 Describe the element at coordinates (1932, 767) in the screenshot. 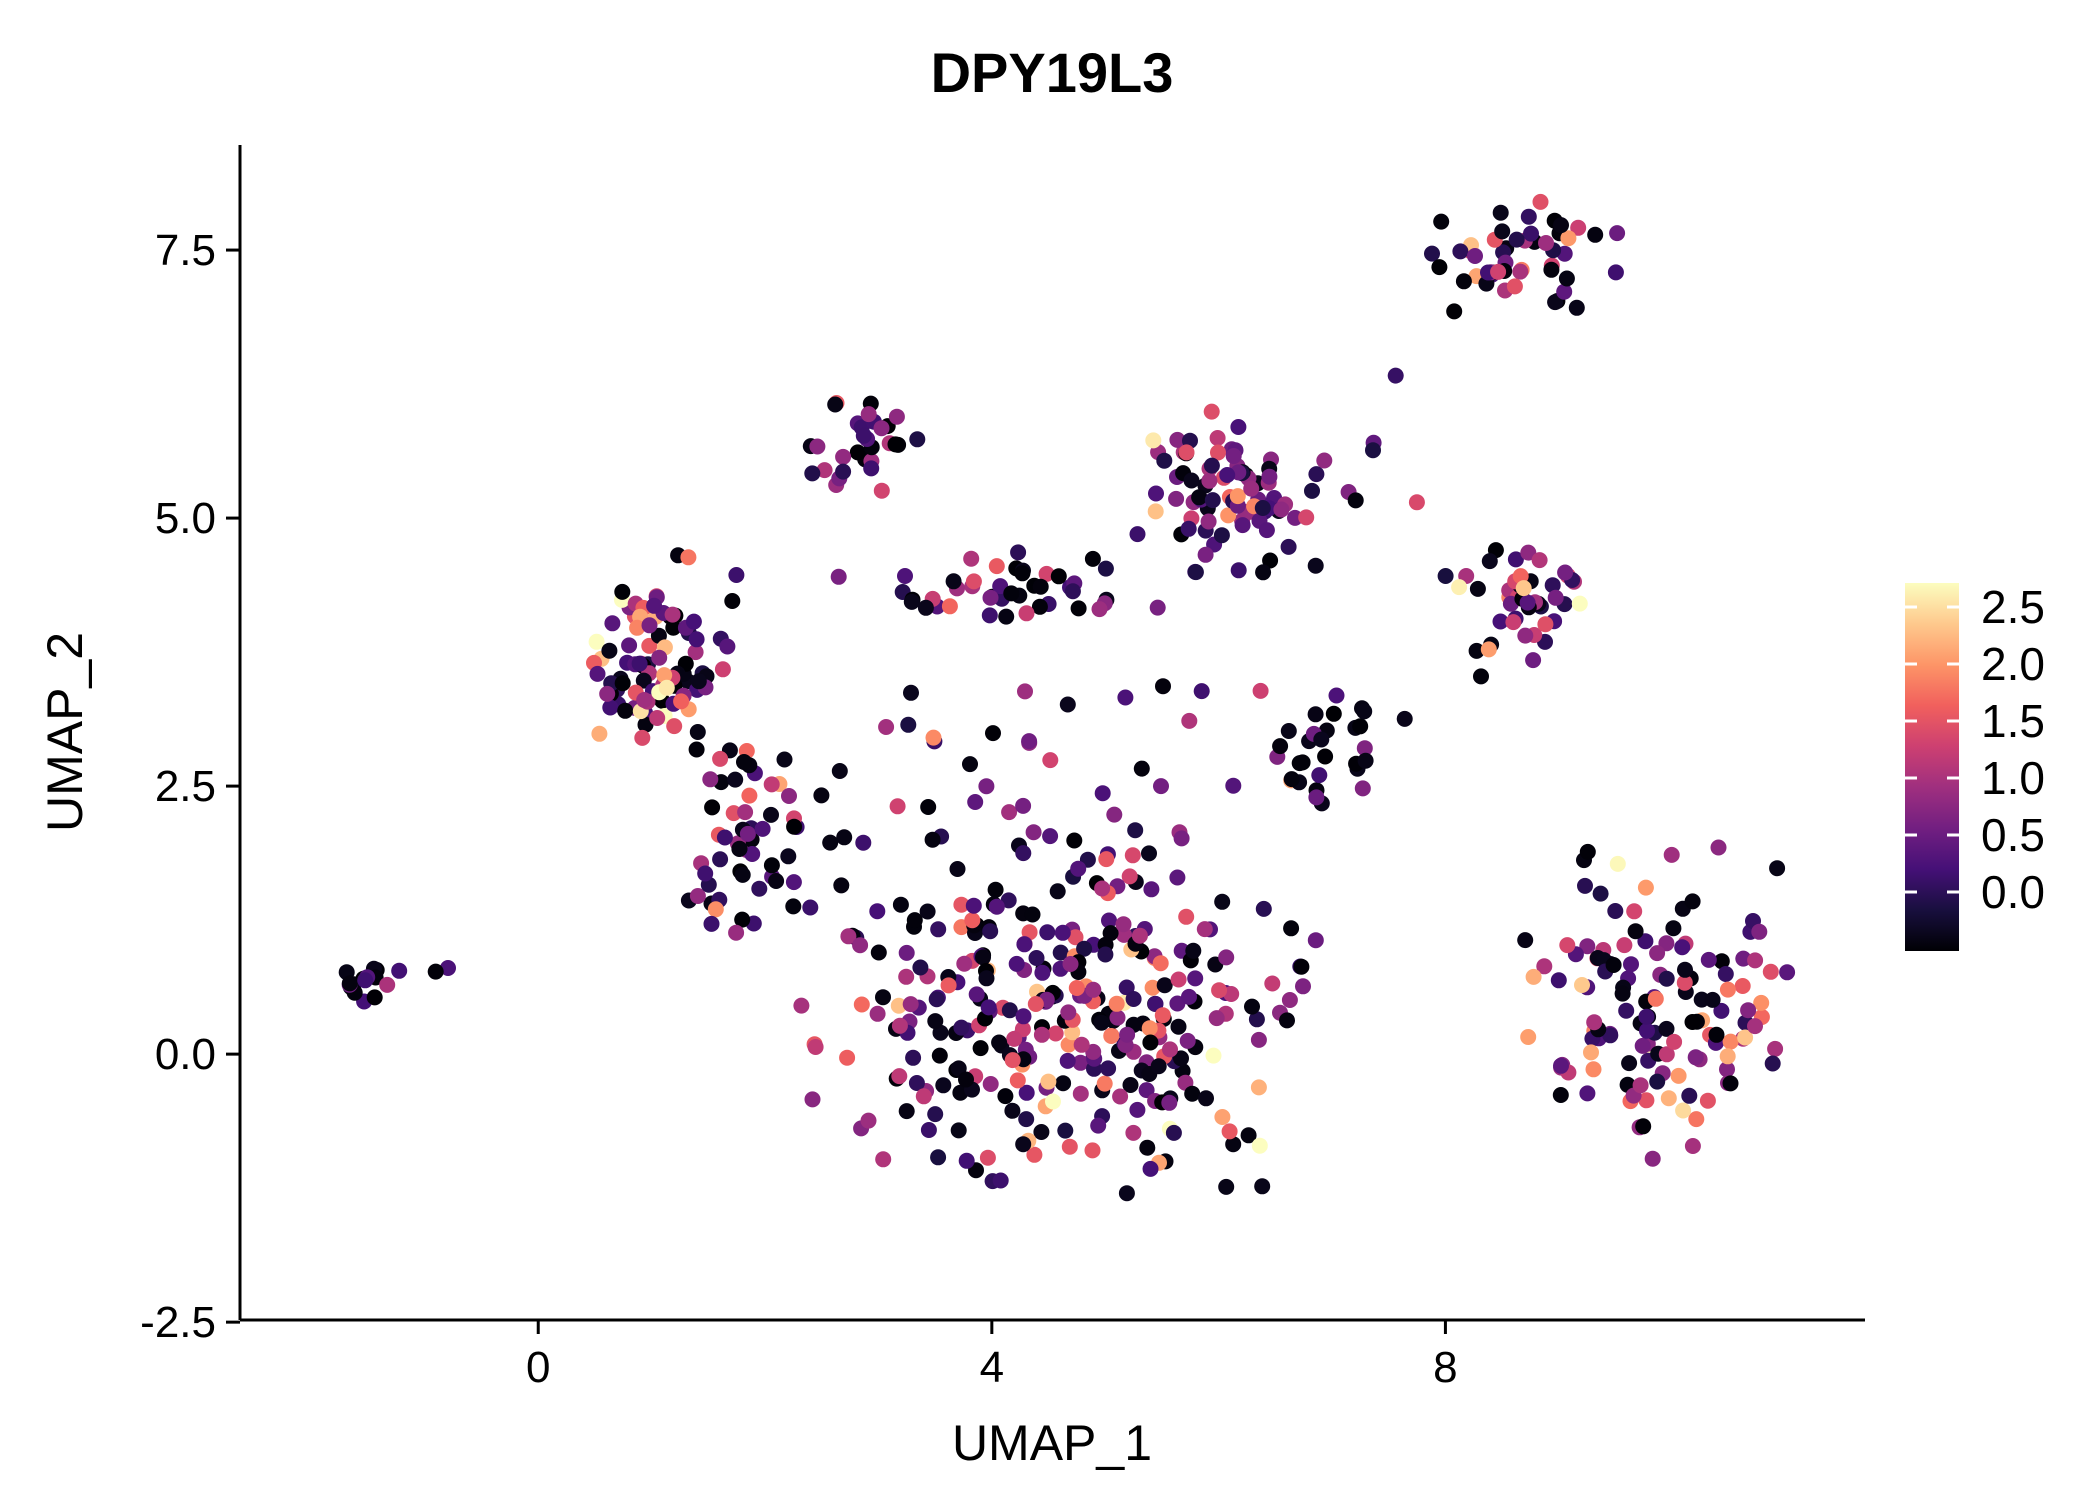

I see `colorbar-gradient` at that location.